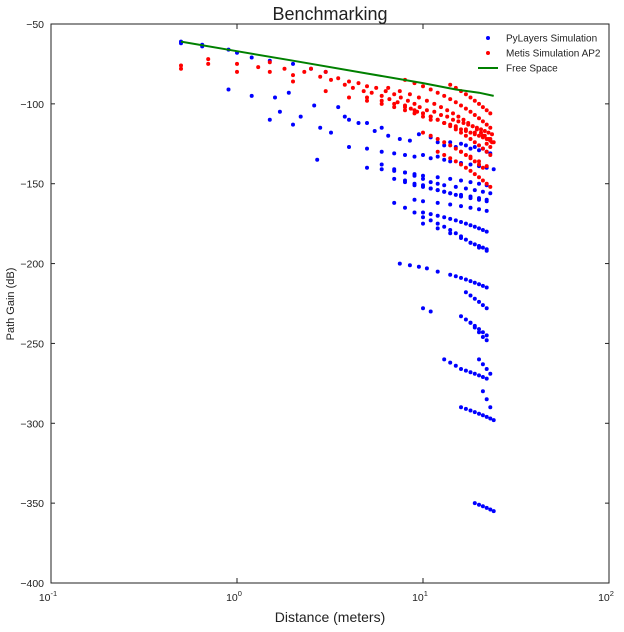 The width and height of the screenshot is (624, 632). Describe the element at coordinates (32, 344) in the screenshot. I see `y-tick-label: −250` at that location.